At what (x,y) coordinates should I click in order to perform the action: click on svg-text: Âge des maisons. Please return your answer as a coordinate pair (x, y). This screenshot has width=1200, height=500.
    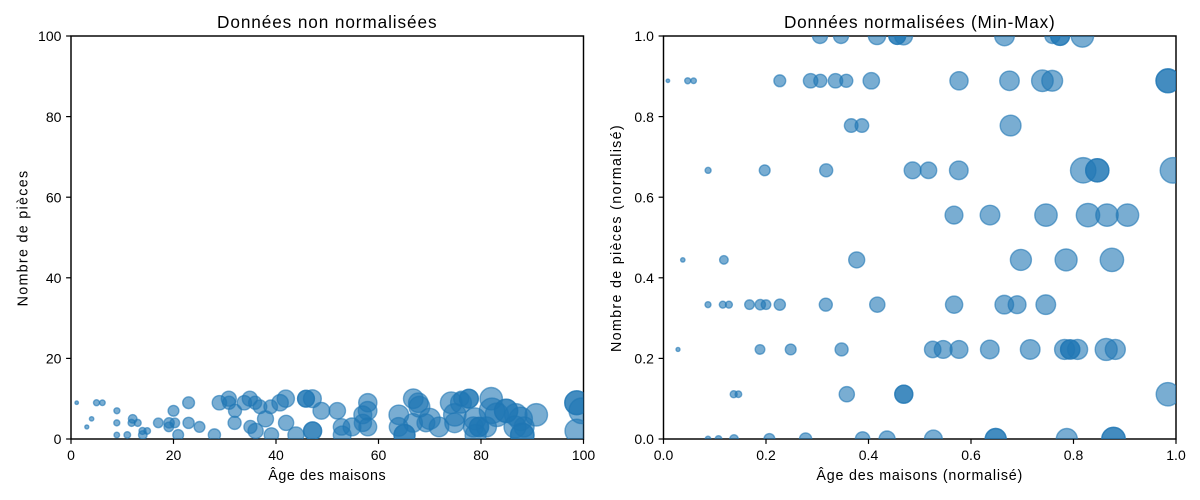
    Looking at the image, I should click on (327, 475).